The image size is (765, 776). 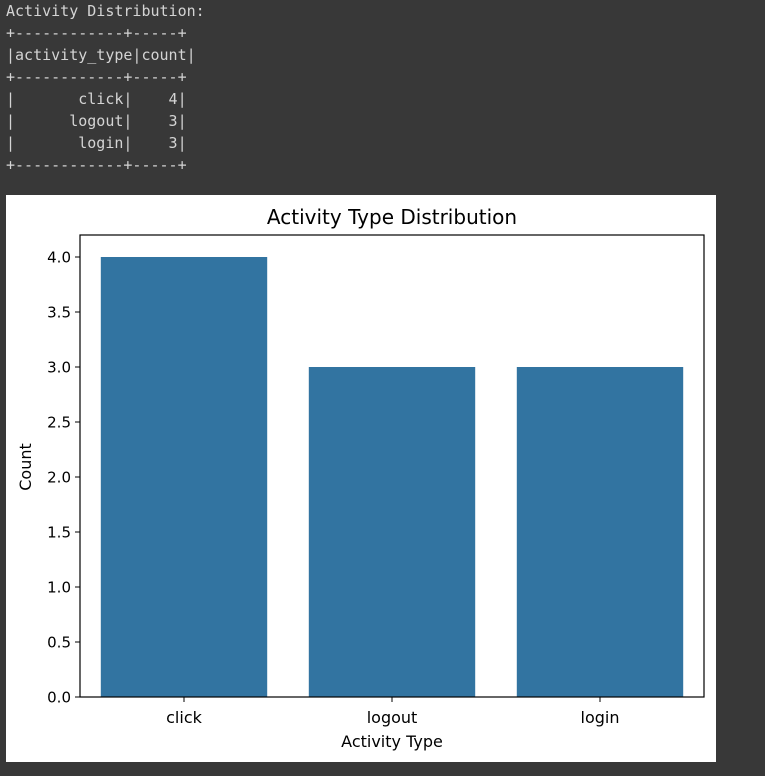 What do you see at coordinates (392, 217) in the screenshot?
I see `chart-title: Activity Type Distribution` at bounding box center [392, 217].